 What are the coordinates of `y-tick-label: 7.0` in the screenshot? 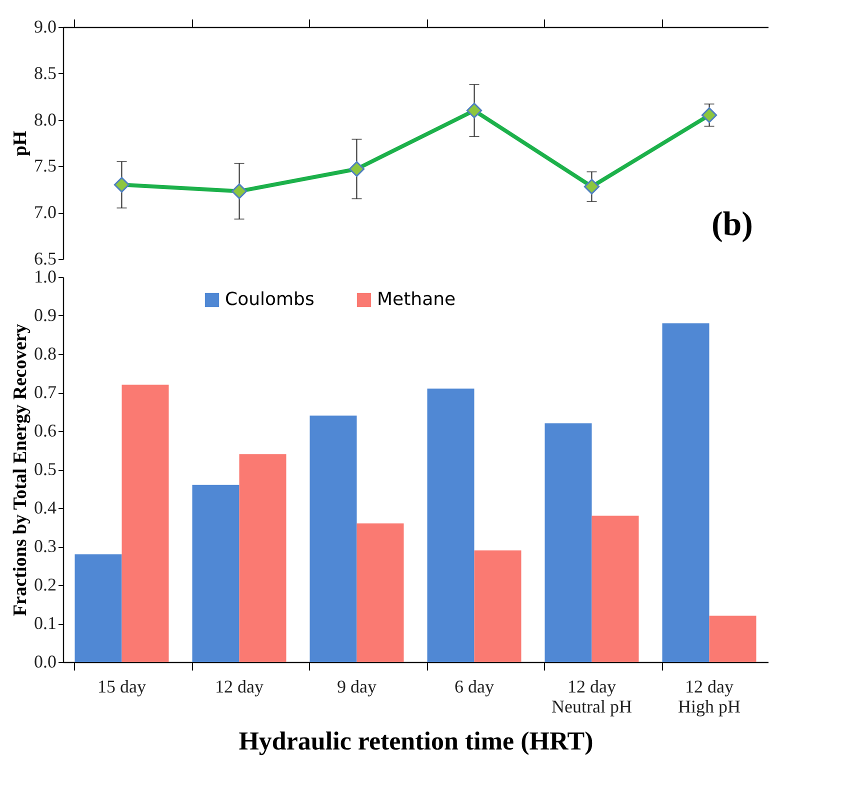 It's located at (45, 212).